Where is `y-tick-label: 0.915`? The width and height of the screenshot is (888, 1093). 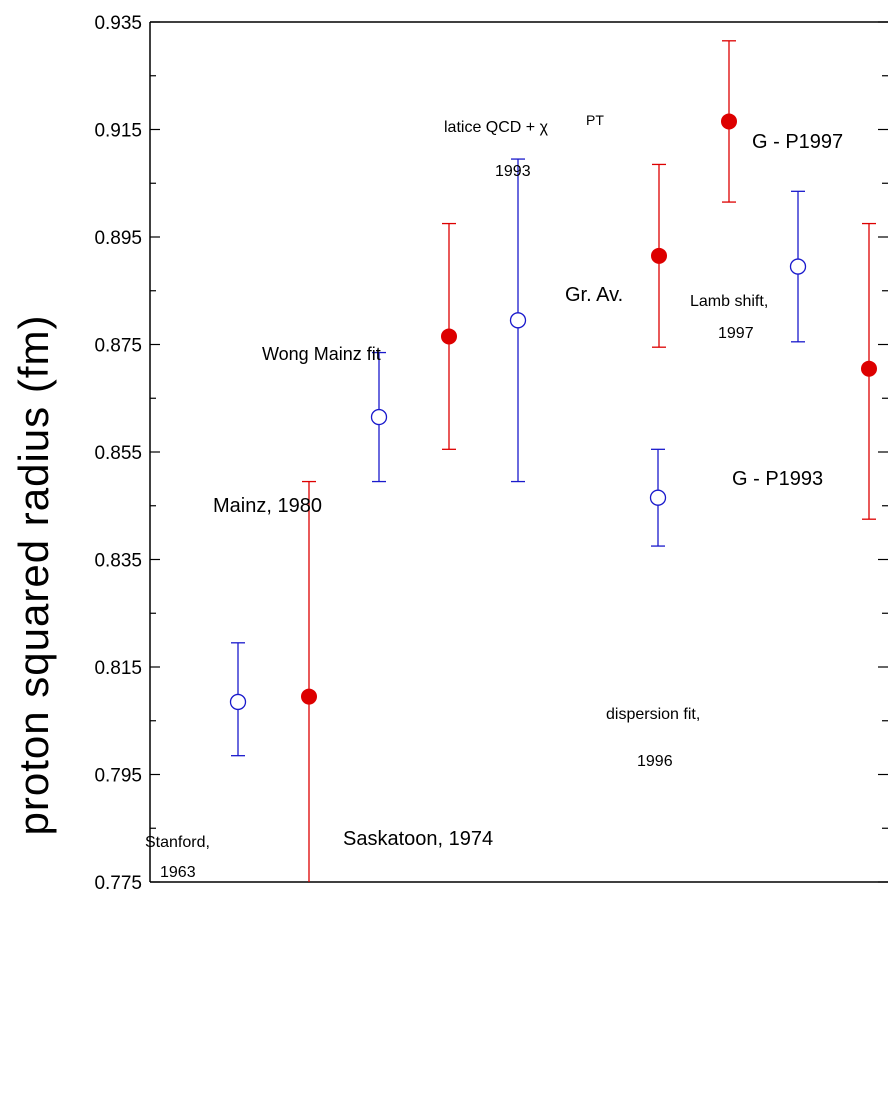 y-tick-label: 0.915 is located at coordinates (118, 131).